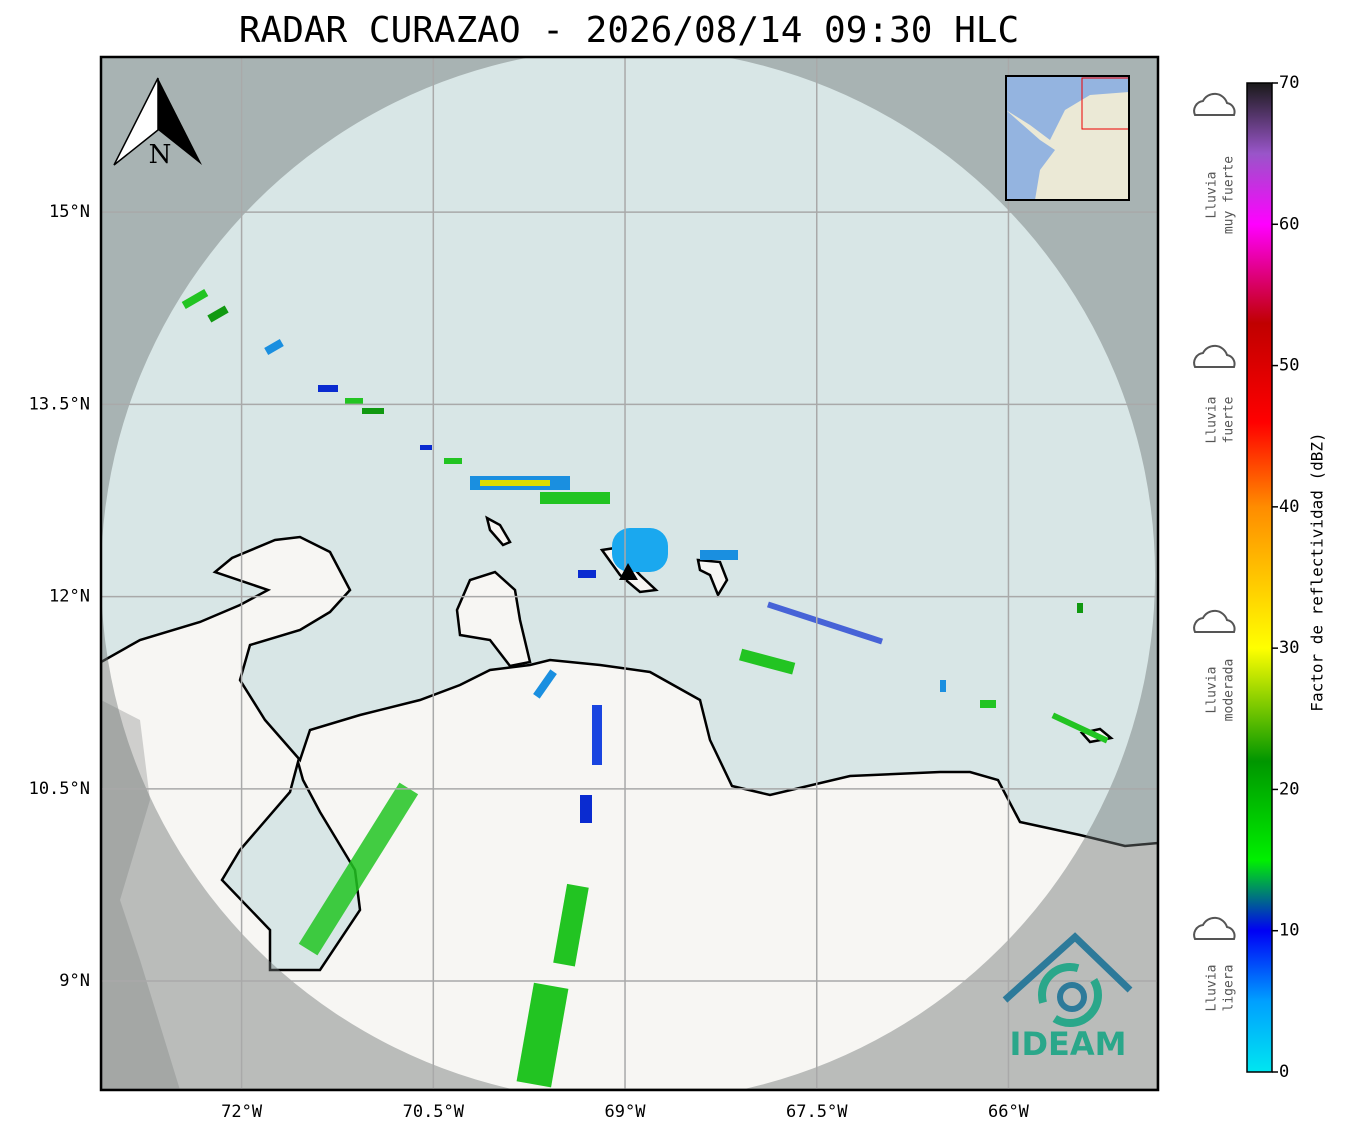 The width and height of the screenshot is (1368, 1137). What do you see at coordinates (626, 1112) in the screenshot?
I see `lon-tick-label: 69°W` at bounding box center [626, 1112].